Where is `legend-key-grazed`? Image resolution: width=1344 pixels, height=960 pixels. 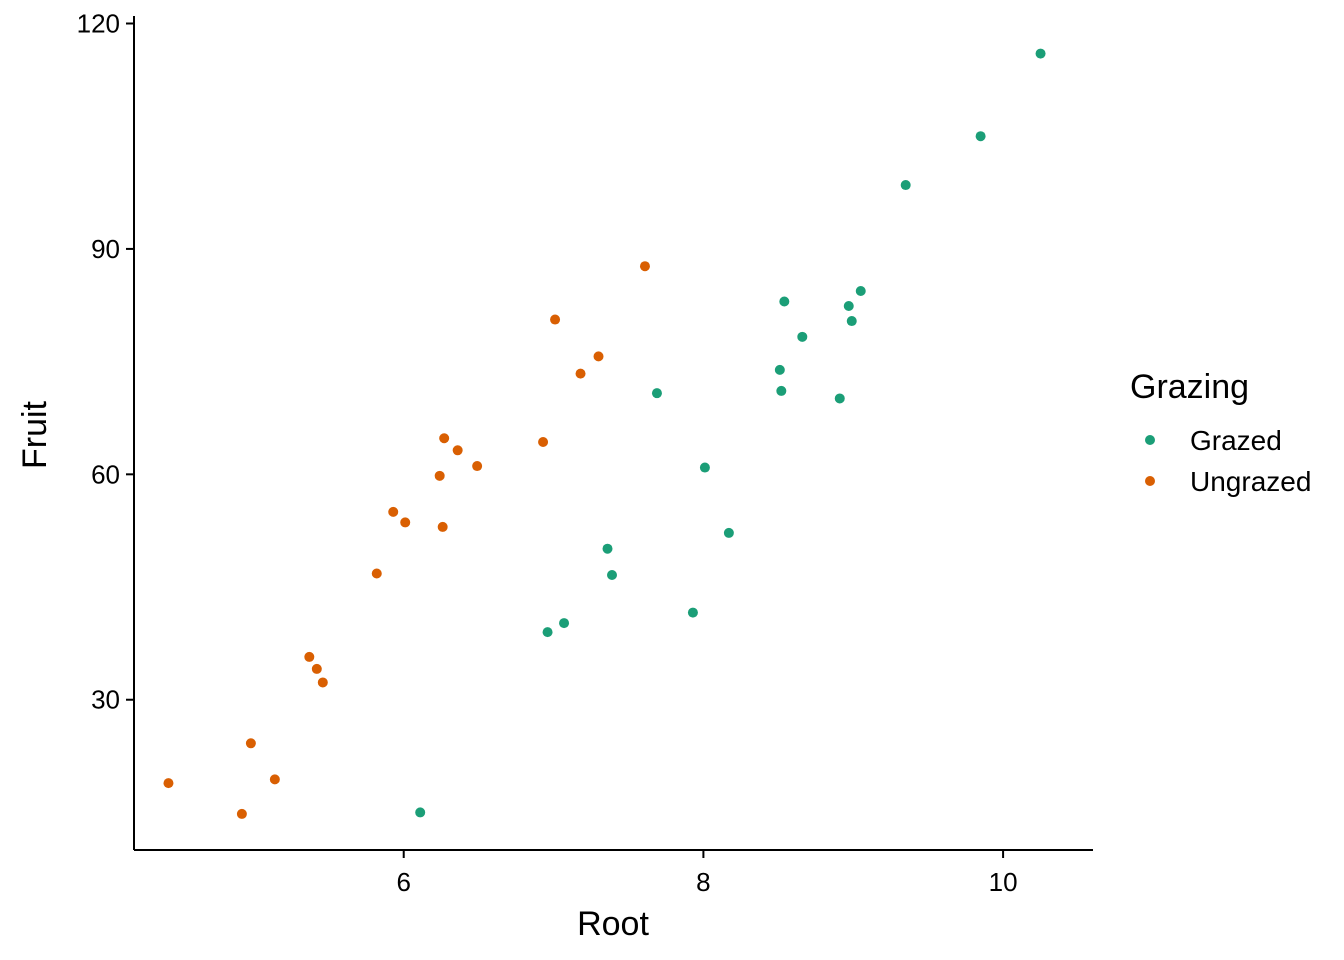
legend-key-grazed is located at coordinates (1150, 440).